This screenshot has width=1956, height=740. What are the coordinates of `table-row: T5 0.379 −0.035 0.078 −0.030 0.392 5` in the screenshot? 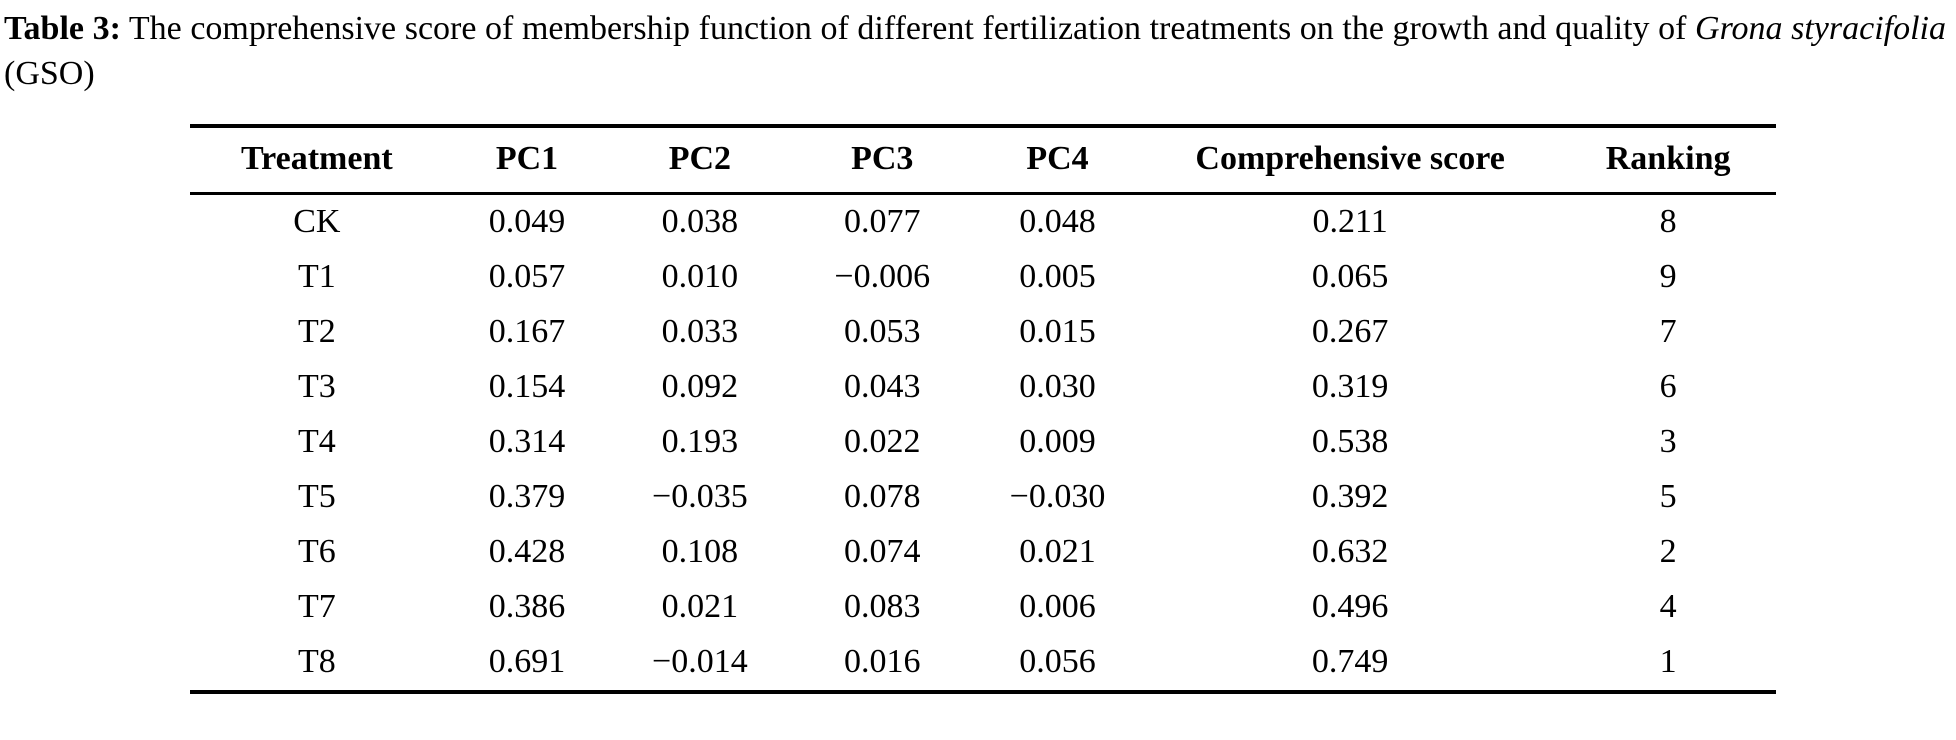 It's located at (983, 497).